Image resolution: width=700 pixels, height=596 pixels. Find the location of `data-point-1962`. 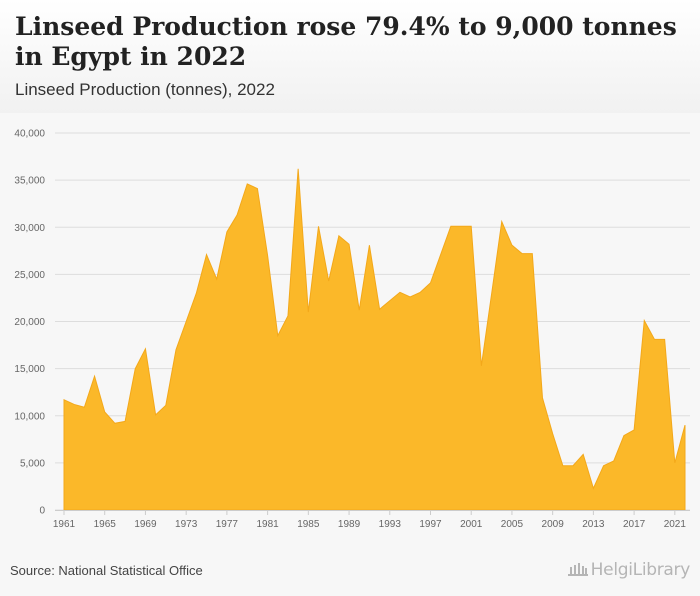

data-point-1962 is located at coordinates (74, 404).